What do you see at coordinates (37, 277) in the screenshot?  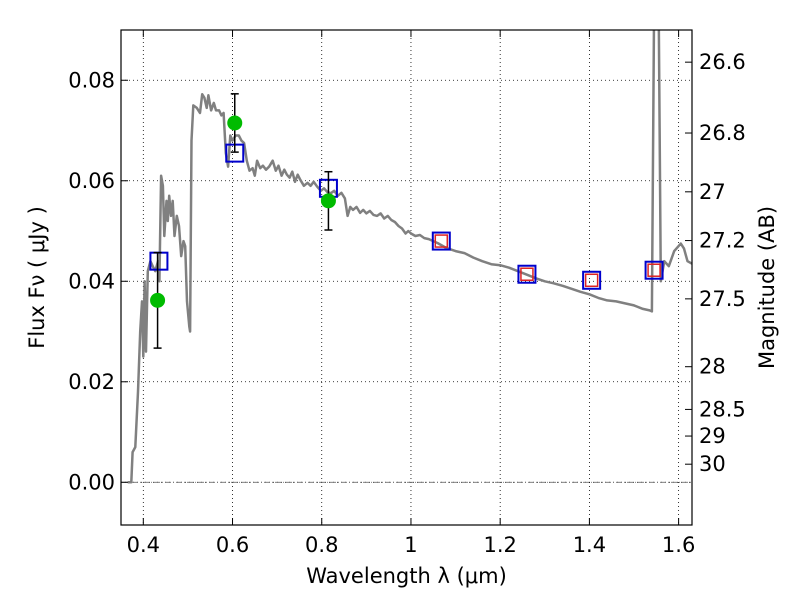 I see `y-axis-label: Flux Fν ( μJy )` at bounding box center [37, 277].